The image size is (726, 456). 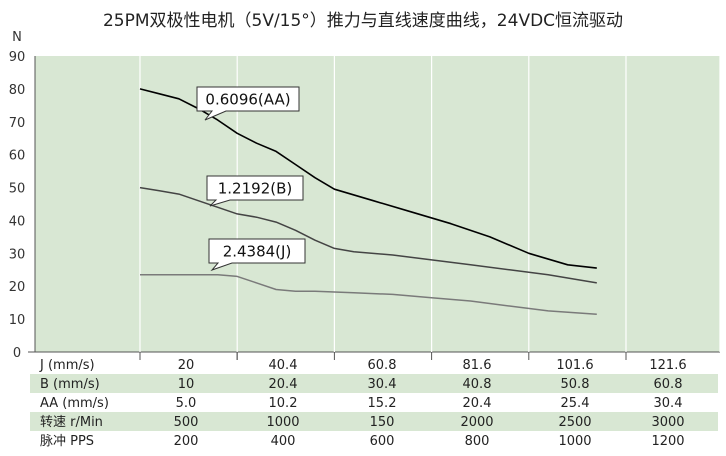 What do you see at coordinates (575, 384) in the screenshot?
I see `table-cell: 50.8` at bounding box center [575, 384].